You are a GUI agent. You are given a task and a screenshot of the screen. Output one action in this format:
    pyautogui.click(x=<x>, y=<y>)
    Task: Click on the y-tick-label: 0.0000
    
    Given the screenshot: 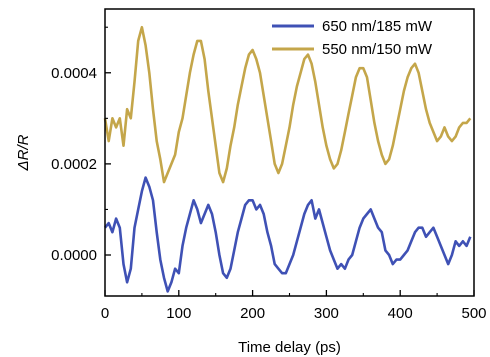 What is the action you would take?
    pyautogui.click(x=74, y=255)
    